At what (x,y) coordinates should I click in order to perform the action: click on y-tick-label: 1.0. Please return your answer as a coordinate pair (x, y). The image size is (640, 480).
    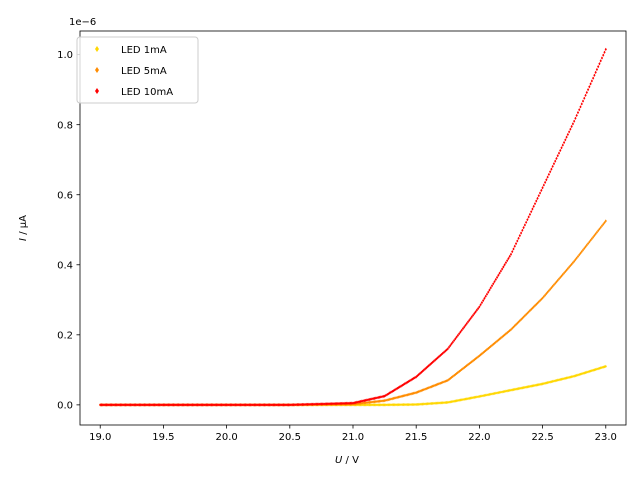
    Looking at the image, I should click on (65, 55).